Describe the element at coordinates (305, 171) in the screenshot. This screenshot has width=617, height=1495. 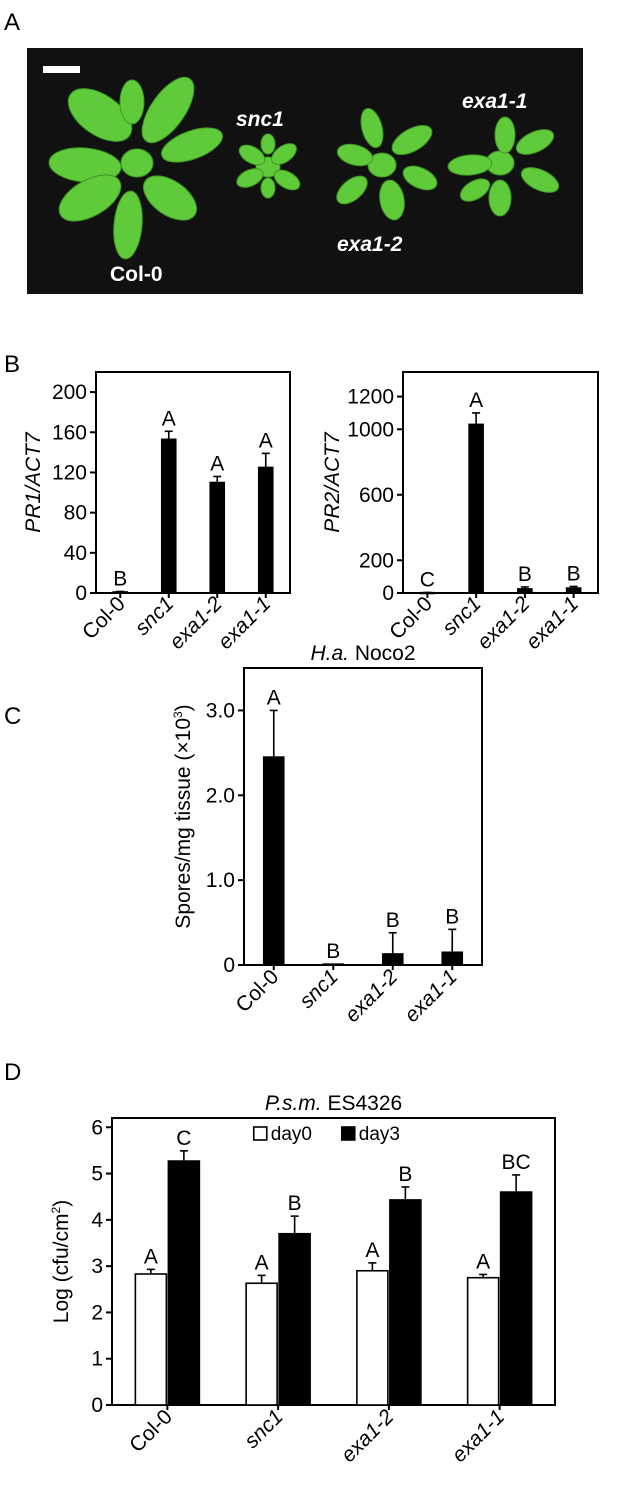
I see `plant-photo: snc1 exa1-1 exa1-2 Col-0` at that location.